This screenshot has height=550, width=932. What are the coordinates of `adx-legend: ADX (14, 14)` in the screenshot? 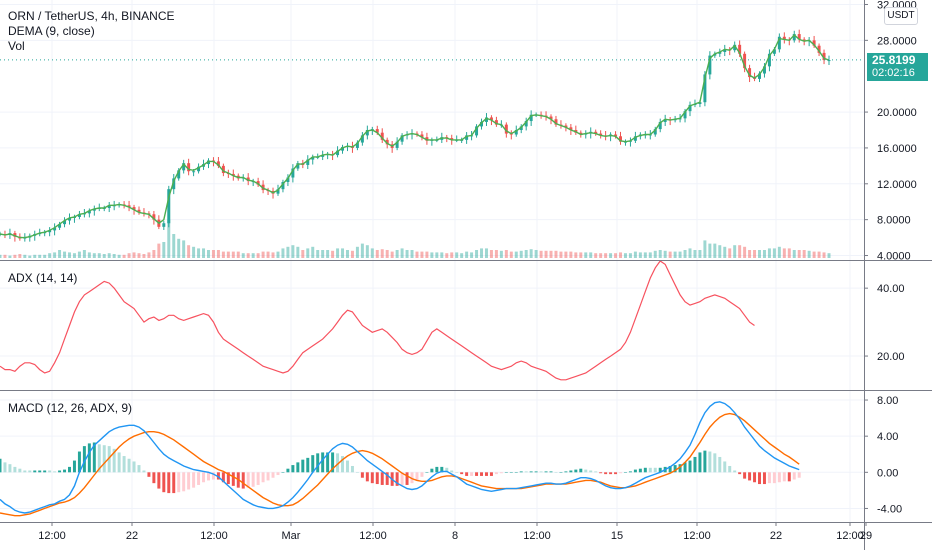 It's located at (42, 278).